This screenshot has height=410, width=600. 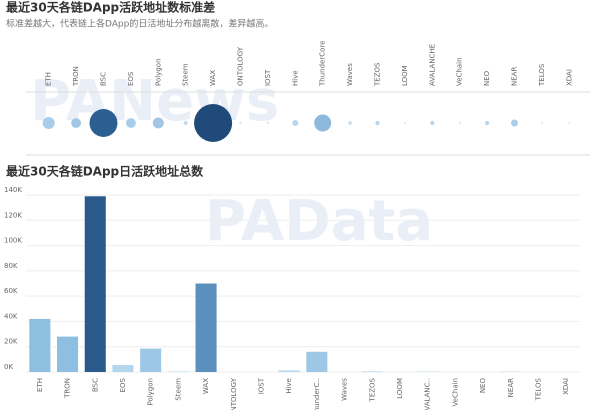 What do you see at coordinates (319, 221) in the screenshot?
I see `watermark: PAData` at bounding box center [319, 221].